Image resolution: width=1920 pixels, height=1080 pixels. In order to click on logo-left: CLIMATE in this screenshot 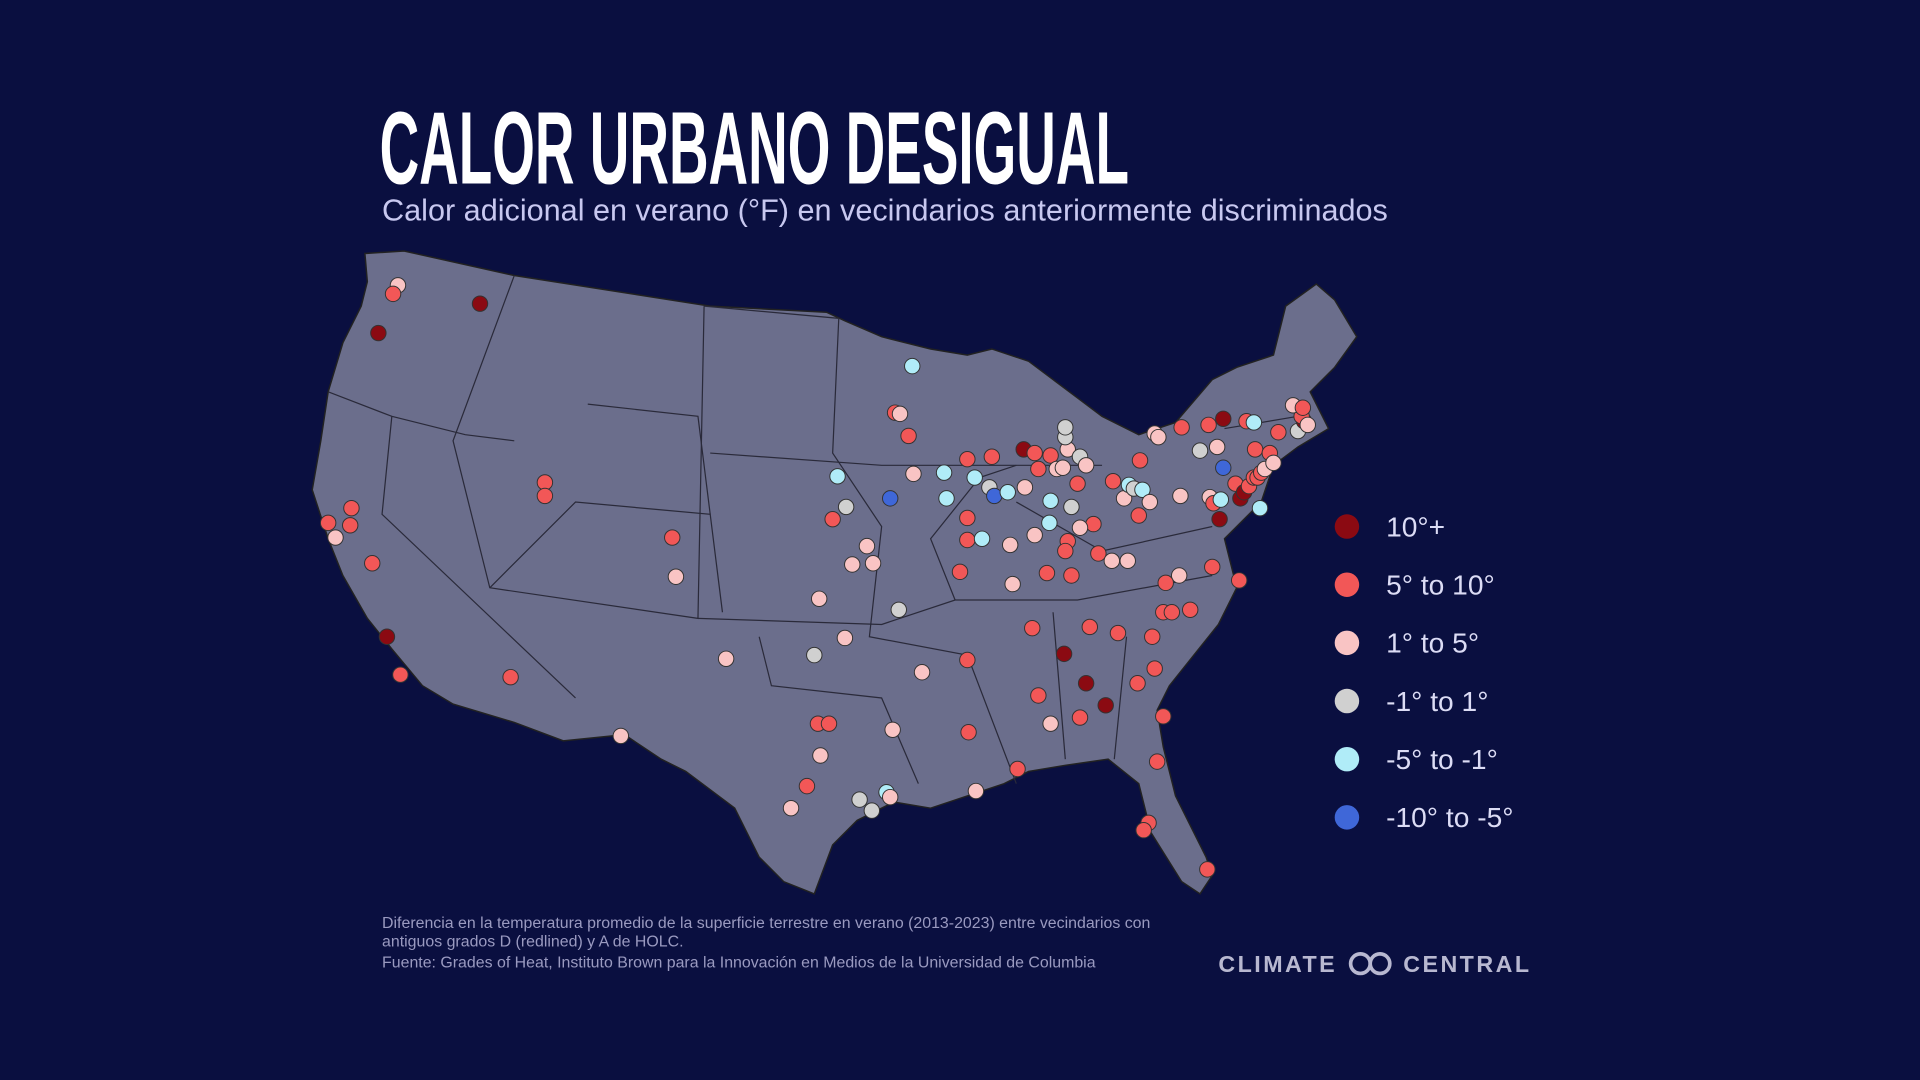, I will do `click(1277, 964)`.